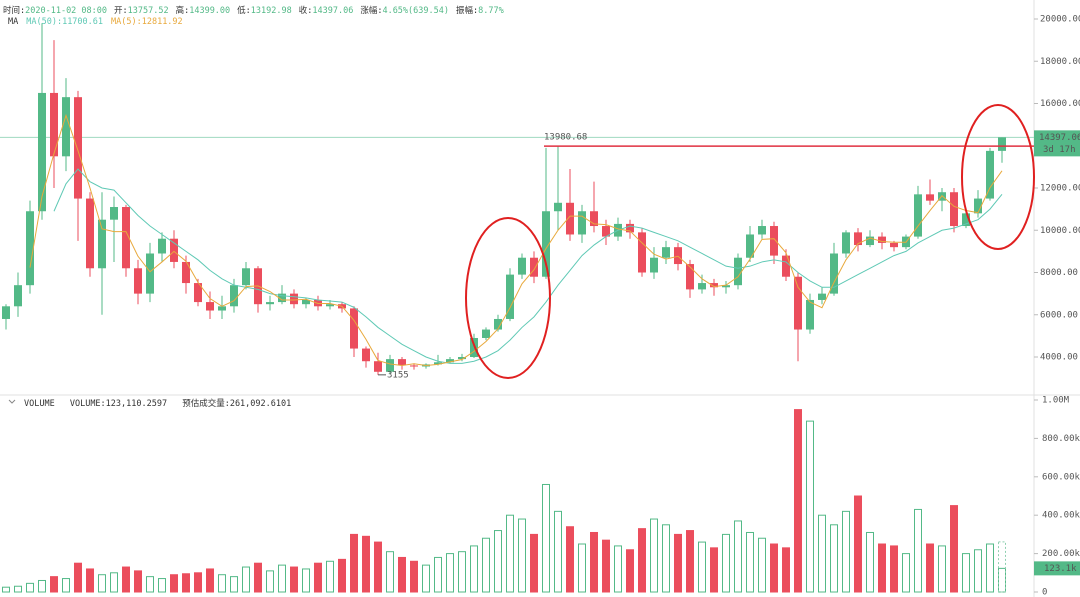 This screenshot has height=597, width=1080. Describe the element at coordinates (39, 404) in the screenshot. I see `volume-title: VOLUME` at that location.